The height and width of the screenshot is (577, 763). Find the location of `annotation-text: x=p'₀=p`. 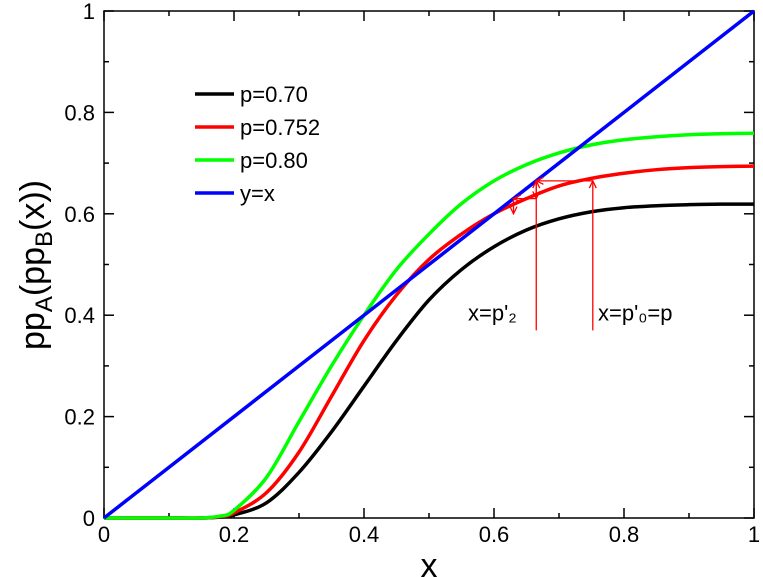

annotation-text: x=p'₀=p is located at coordinates (635, 312).